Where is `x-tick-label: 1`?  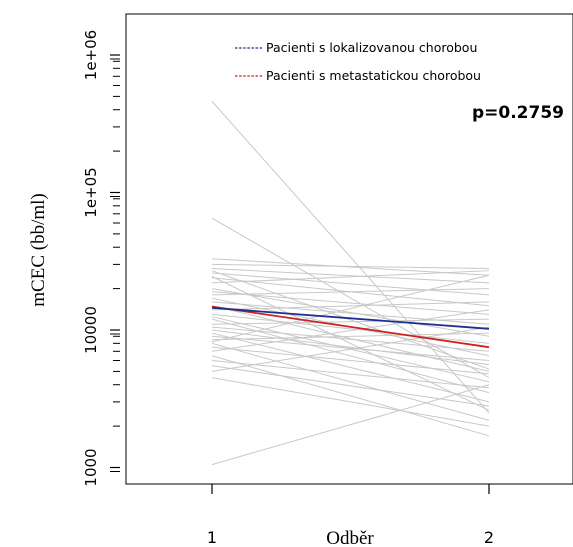
x-tick-label: 1 is located at coordinates (212, 537).